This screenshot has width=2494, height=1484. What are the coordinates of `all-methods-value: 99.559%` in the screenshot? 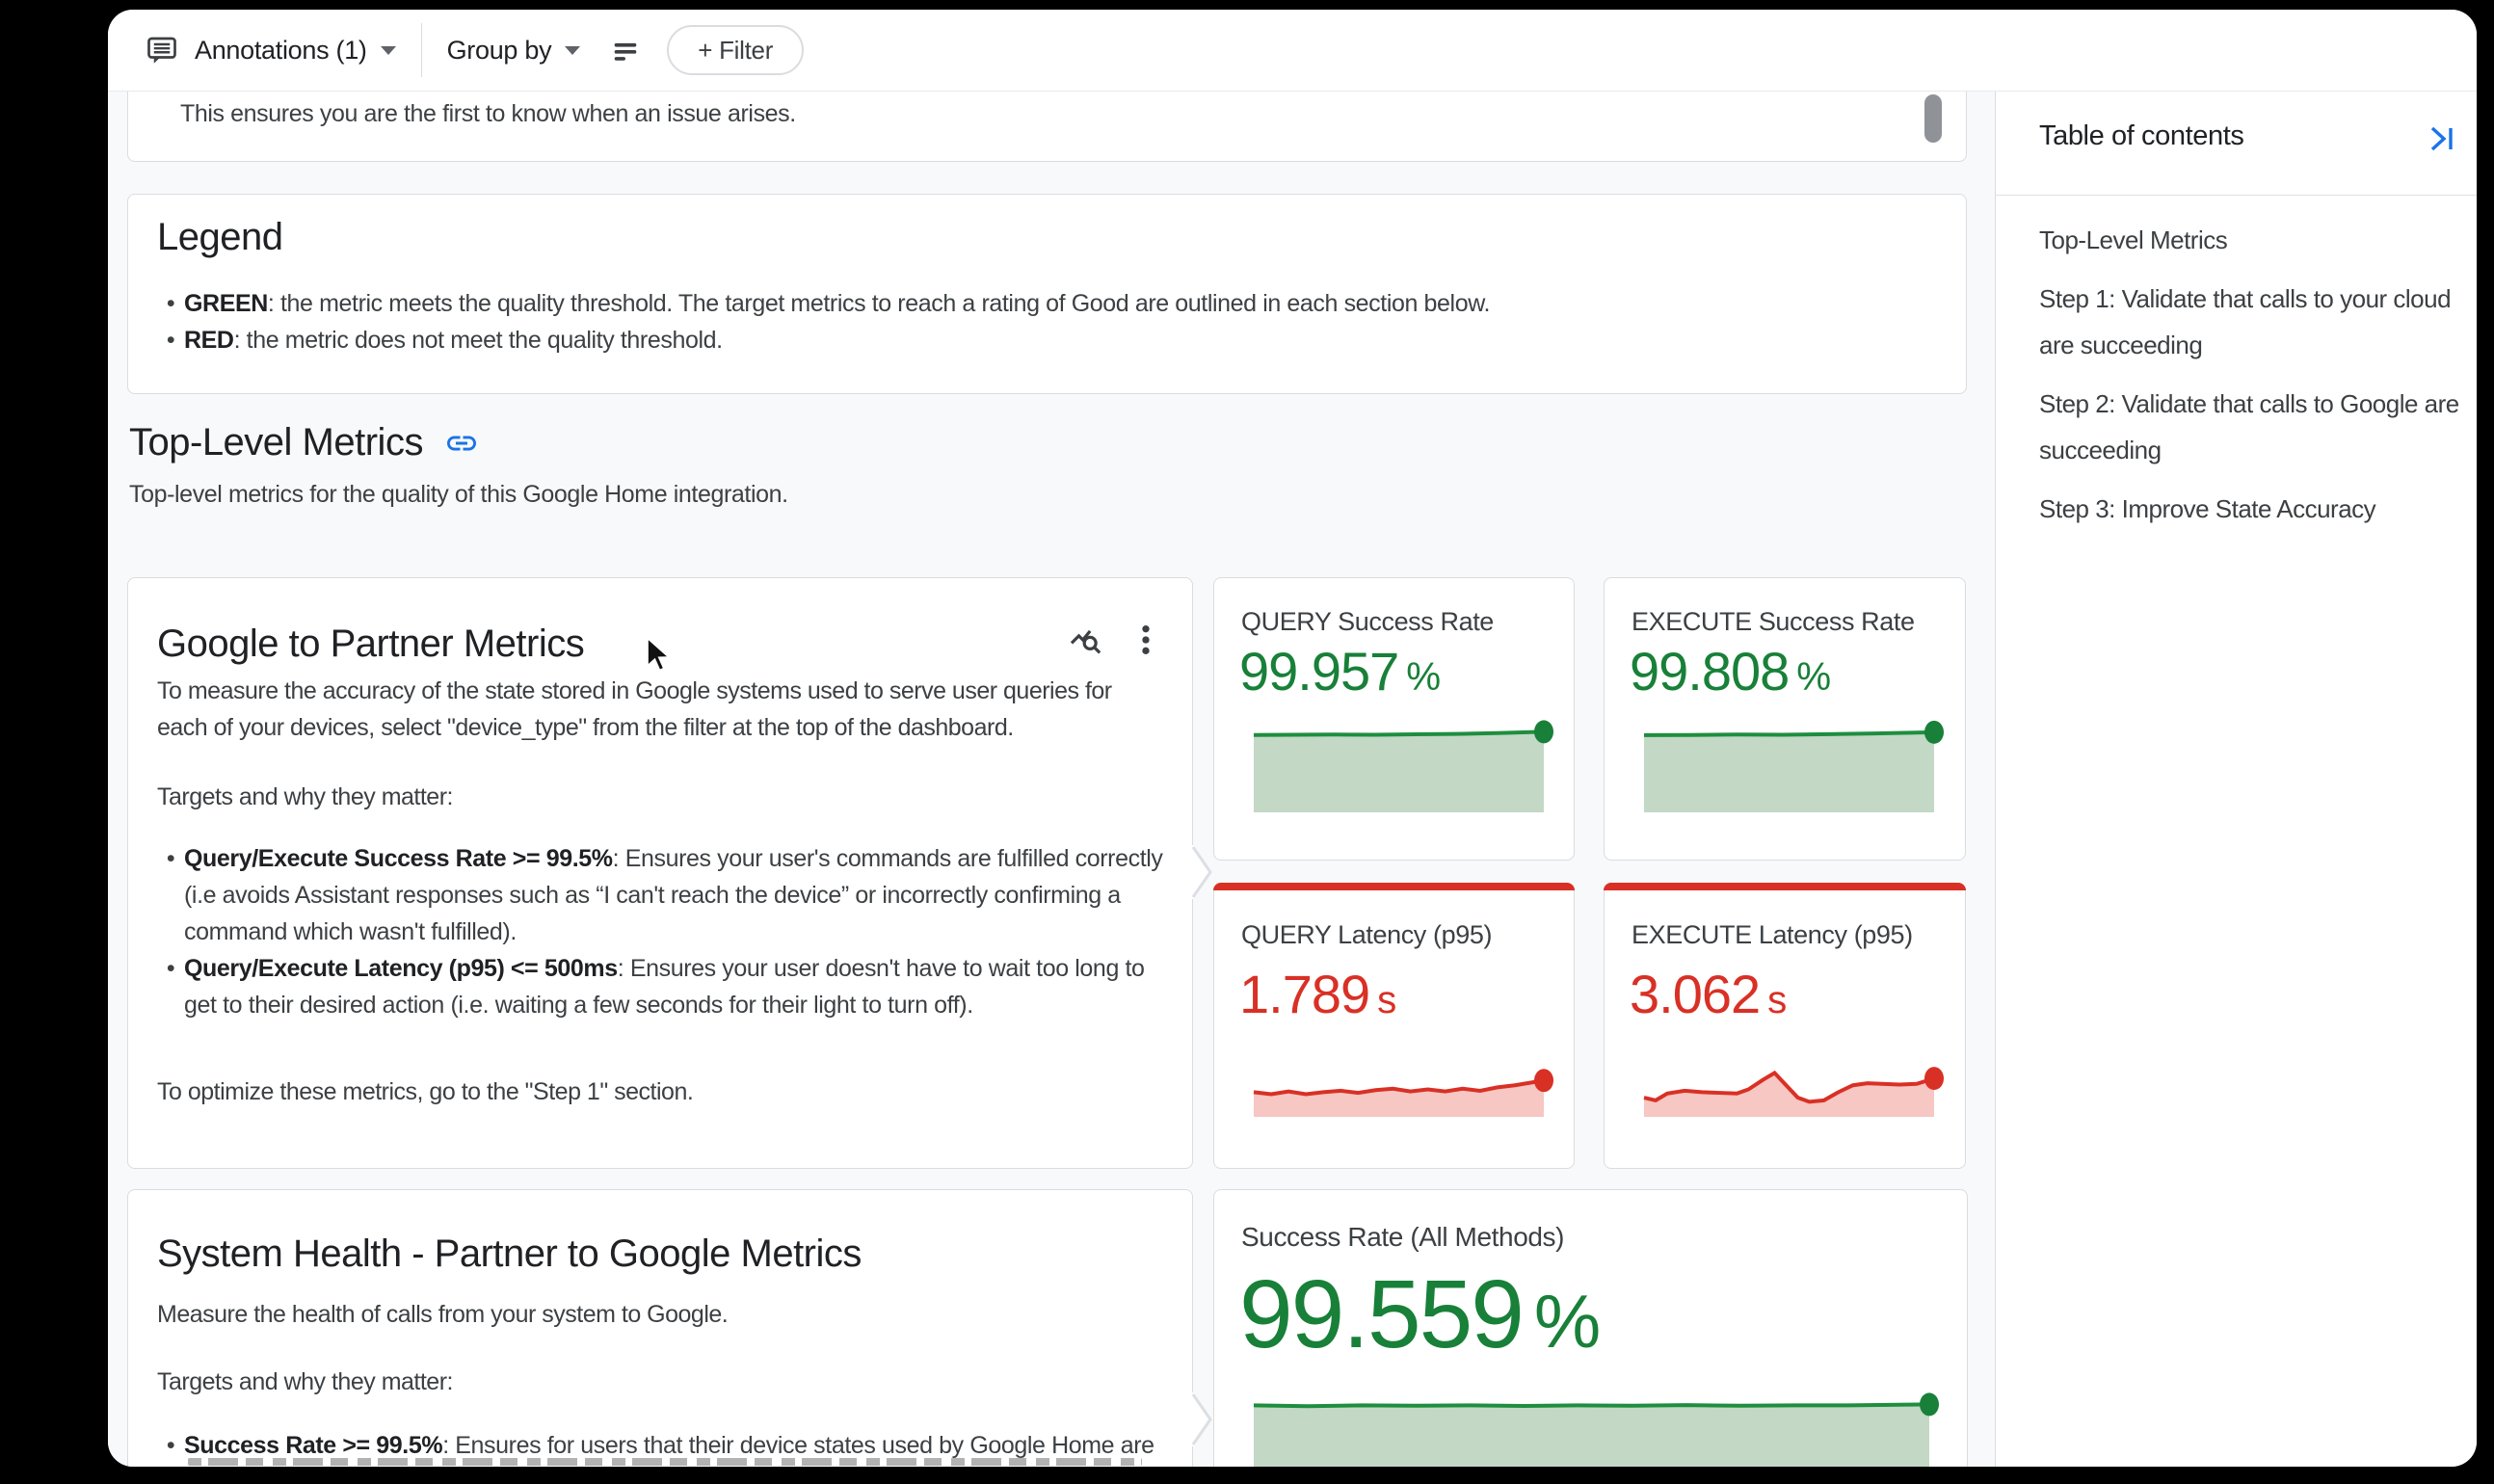 It's located at (1420, 1314).